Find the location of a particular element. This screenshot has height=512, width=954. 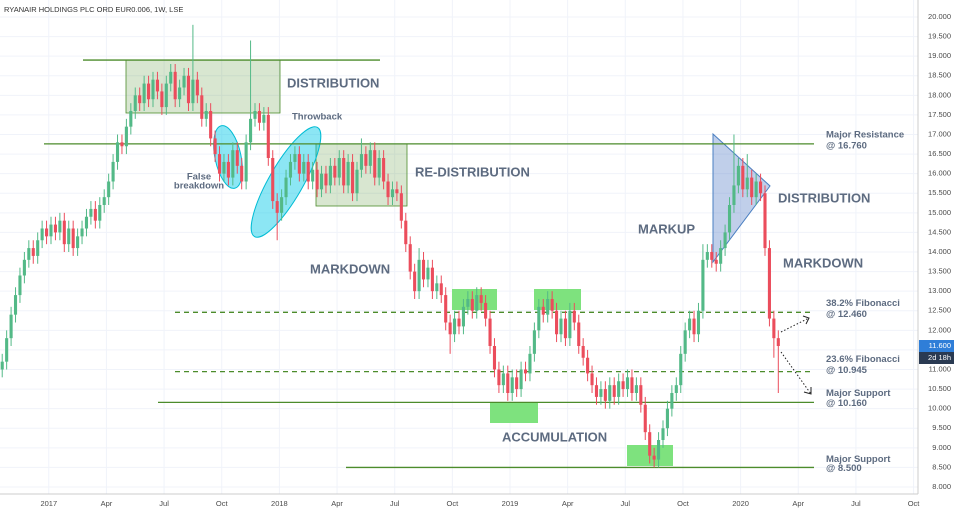

y-tick-label: 18.500 is located at coordinates (939, 75).